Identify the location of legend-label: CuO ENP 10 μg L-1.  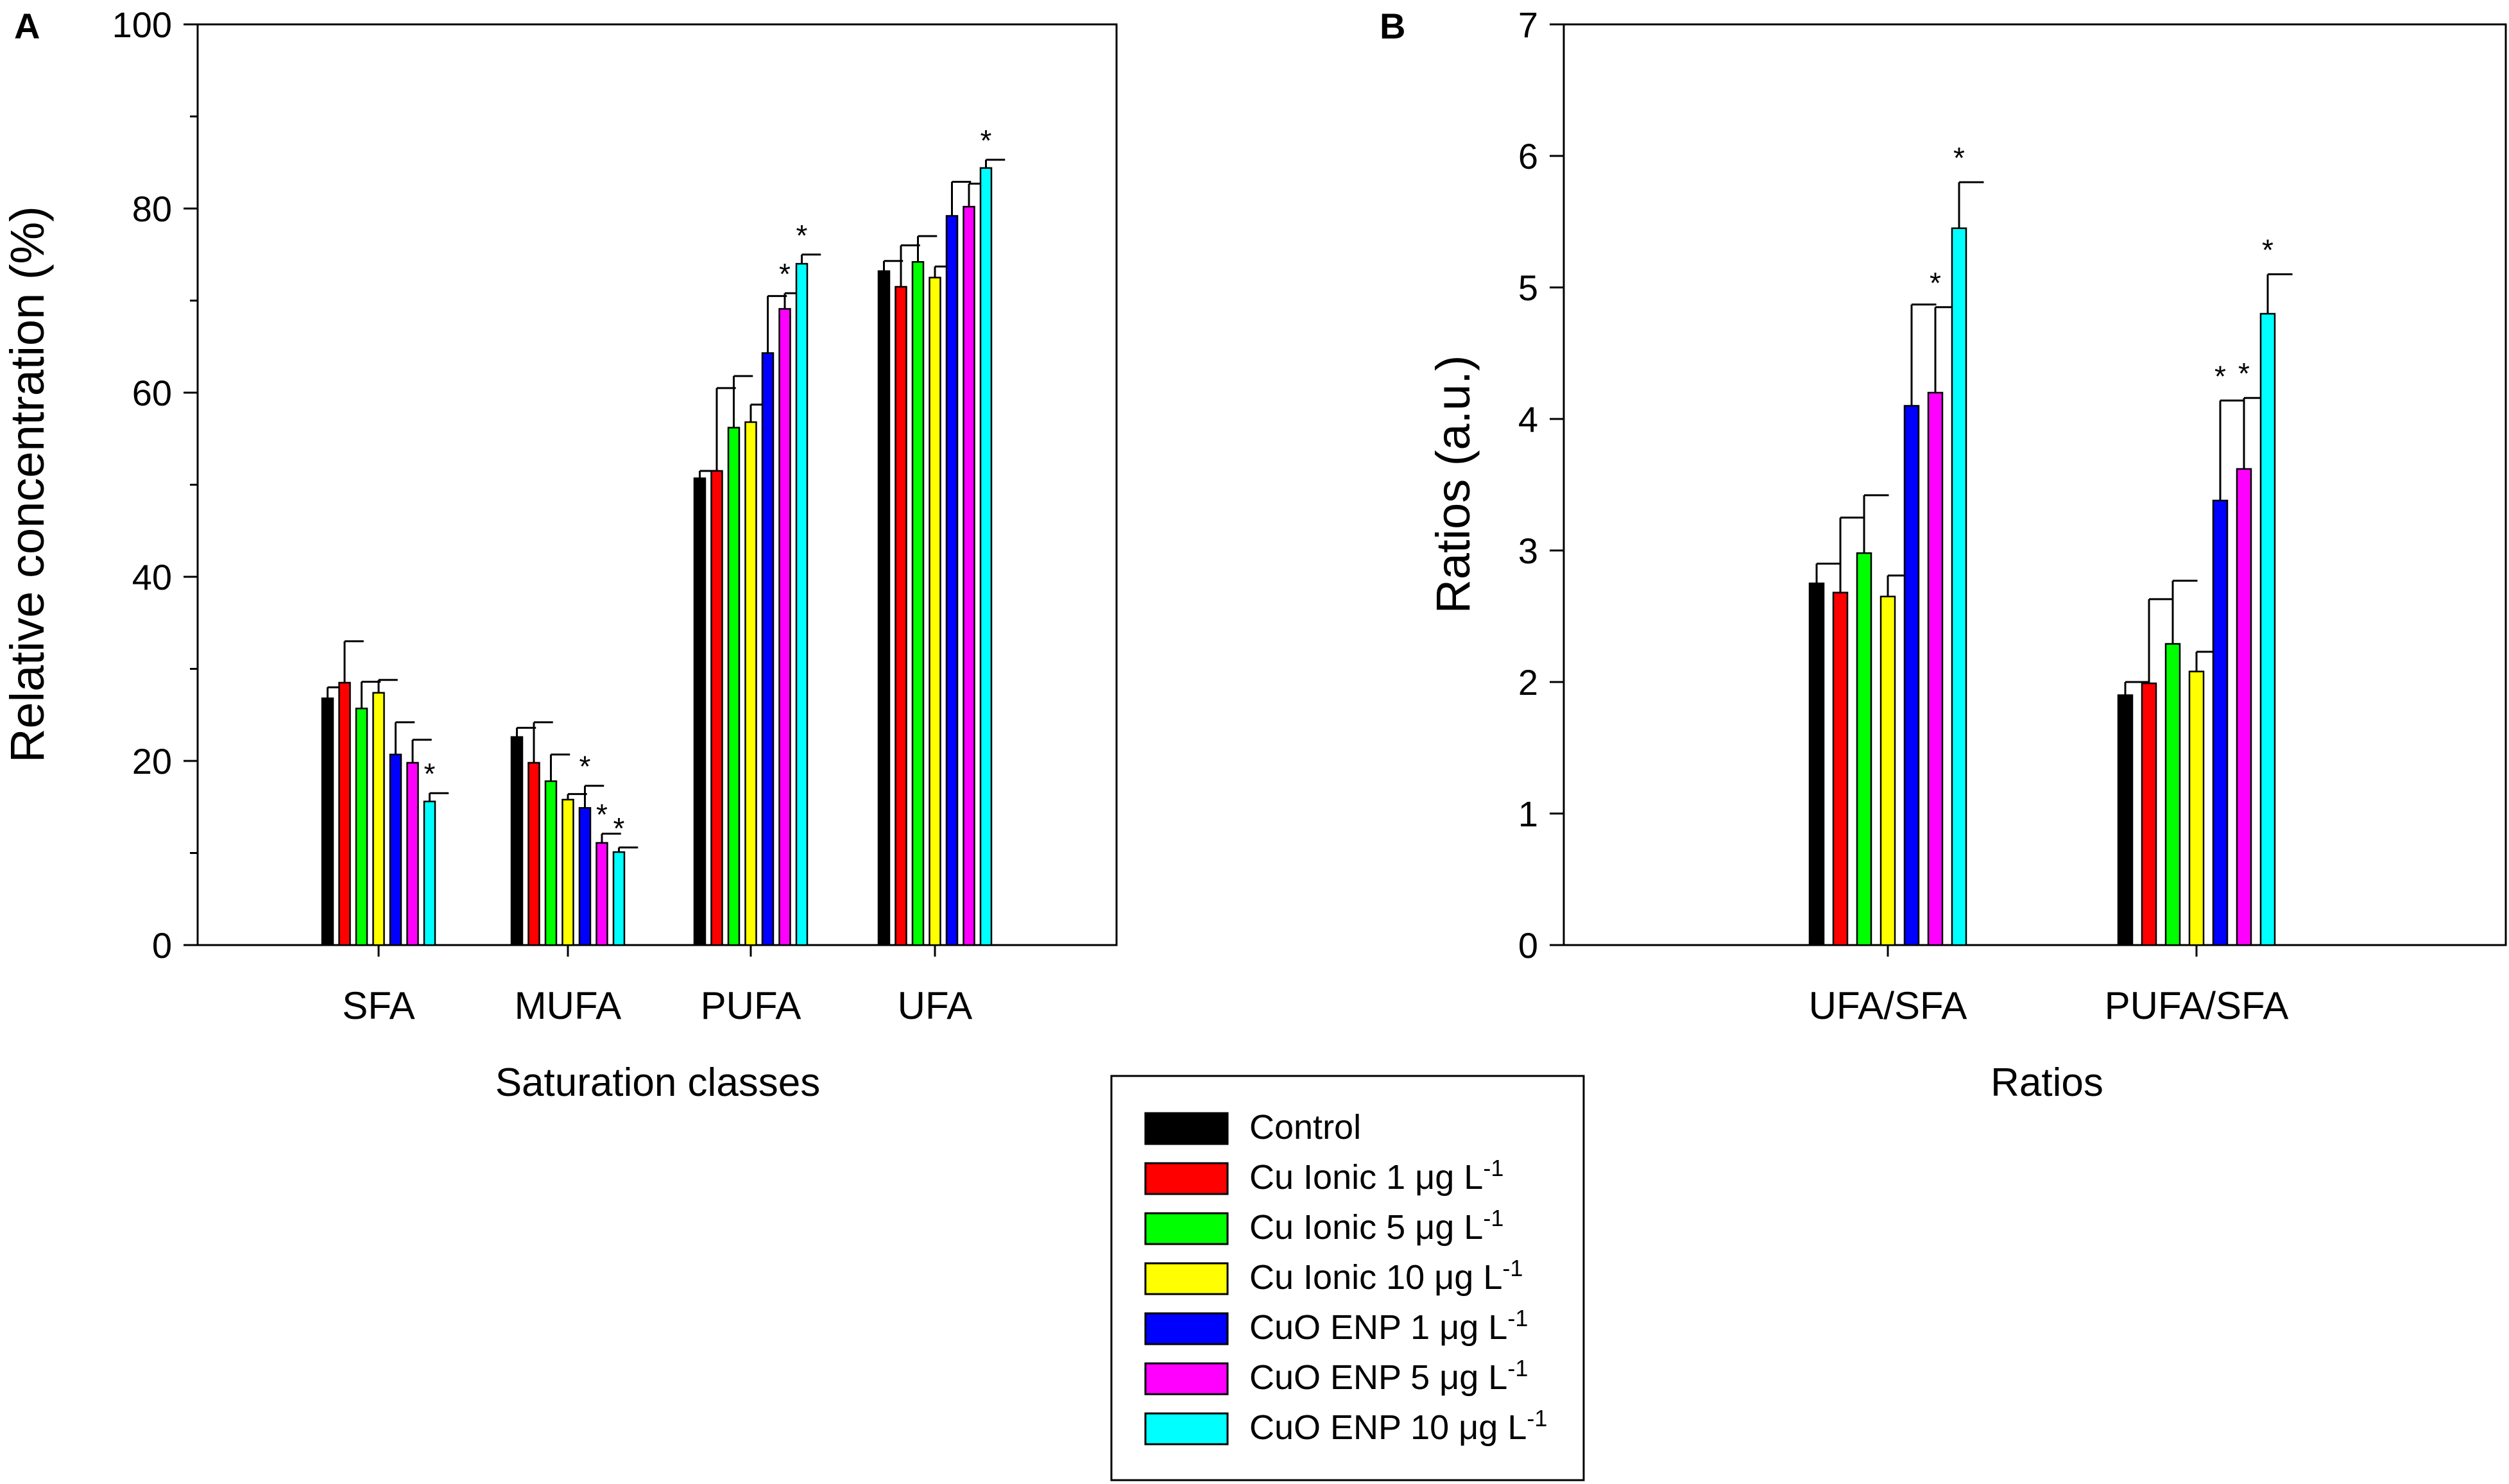
(1398, 1426).